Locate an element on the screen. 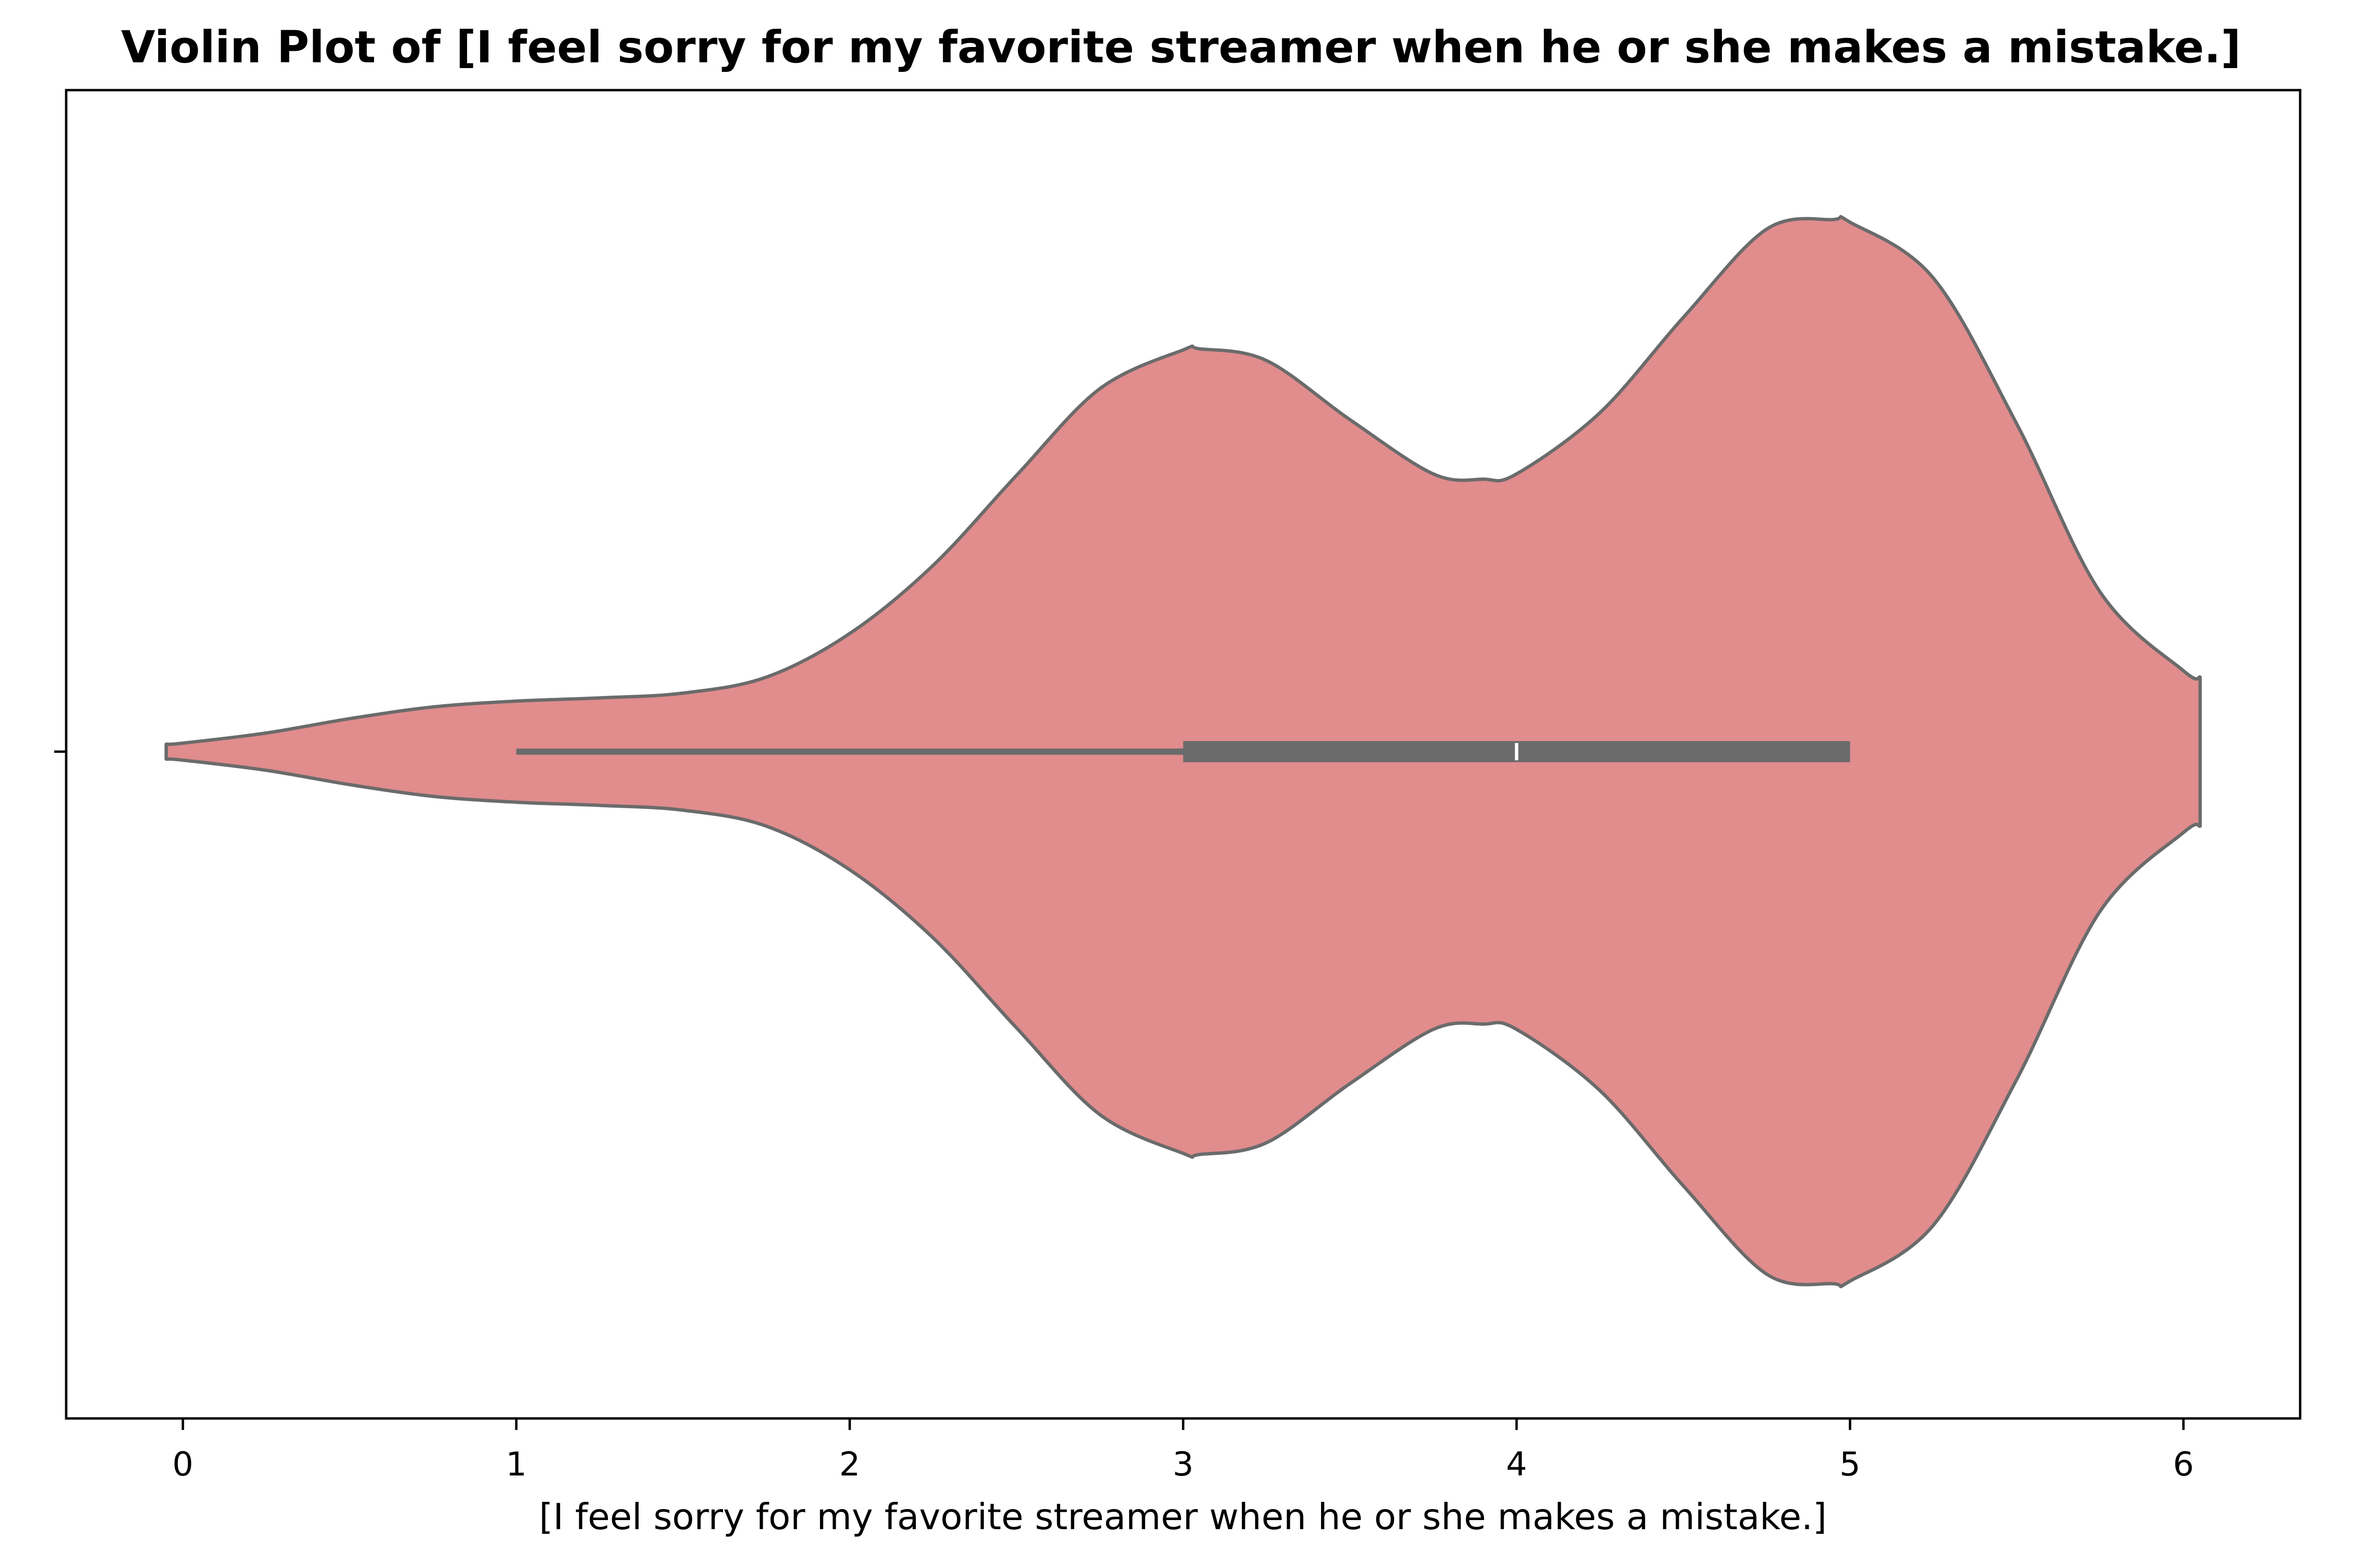 This screenshot has width=2362, height=1568. x-tick-label: 4 is located at coordinates (1516, 1464).